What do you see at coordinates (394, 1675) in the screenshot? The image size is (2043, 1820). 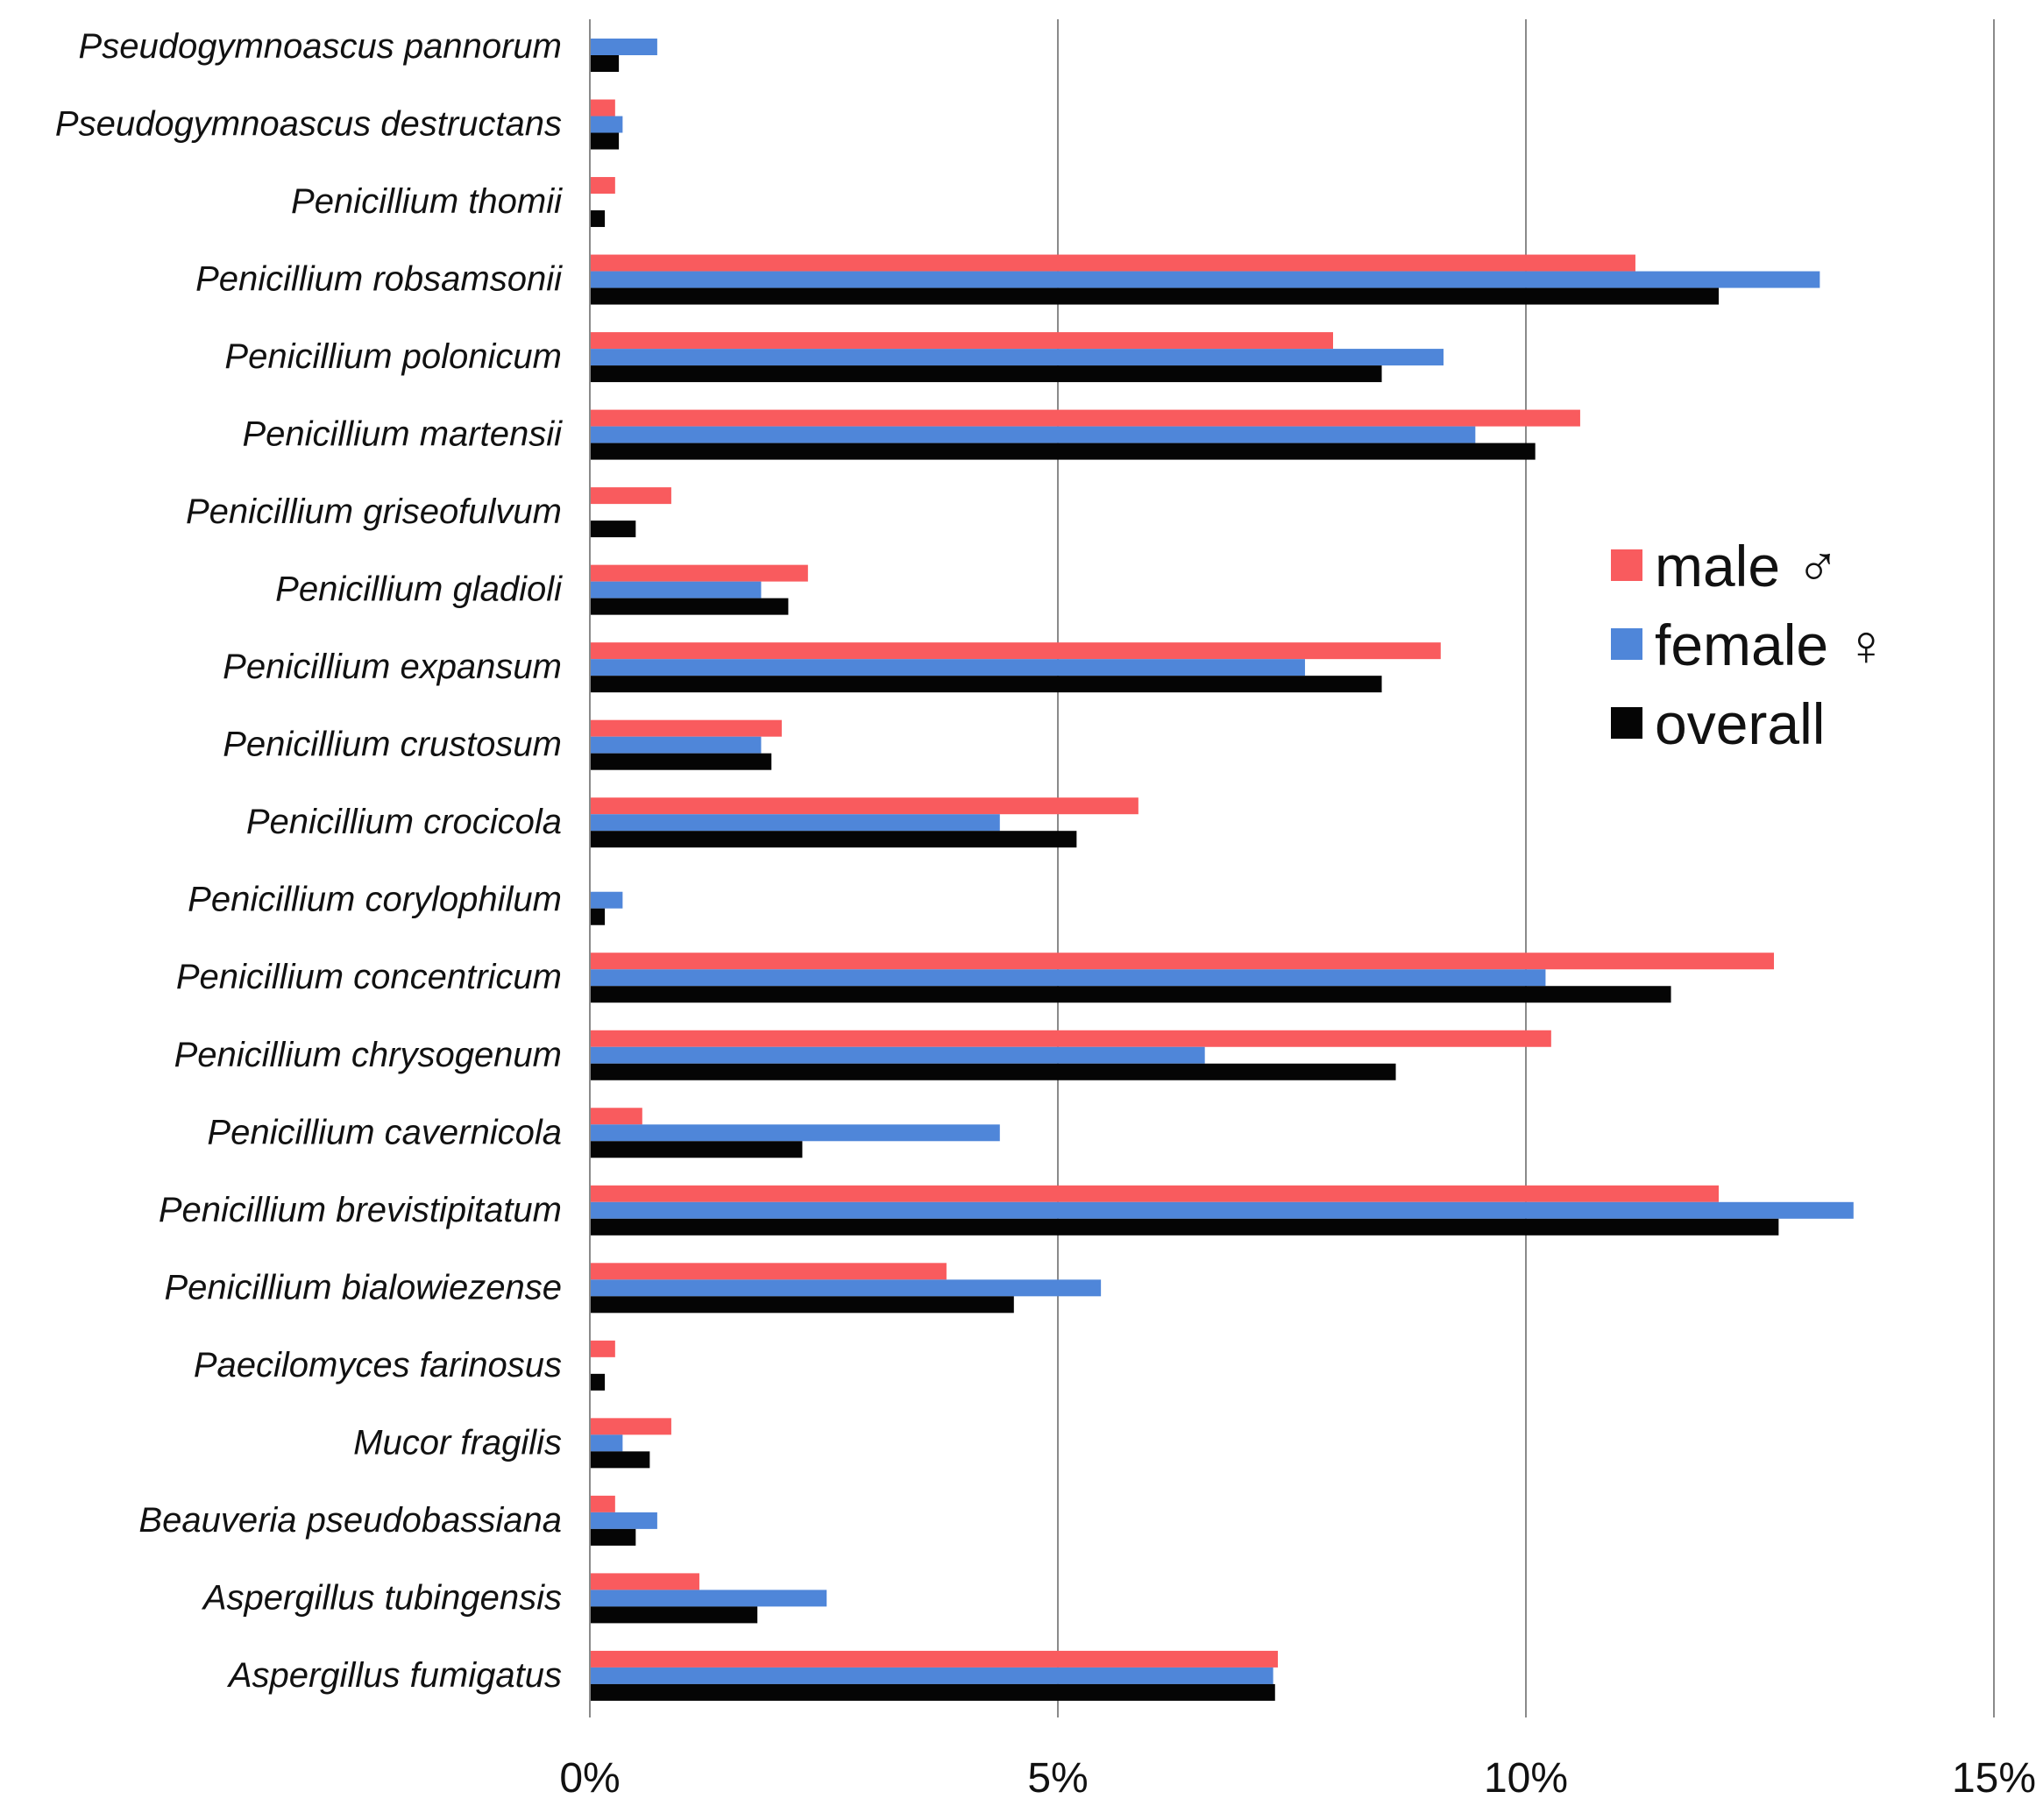 I see `category-label: Aspergillus fumigatus` at bounding box center [394, 1675].